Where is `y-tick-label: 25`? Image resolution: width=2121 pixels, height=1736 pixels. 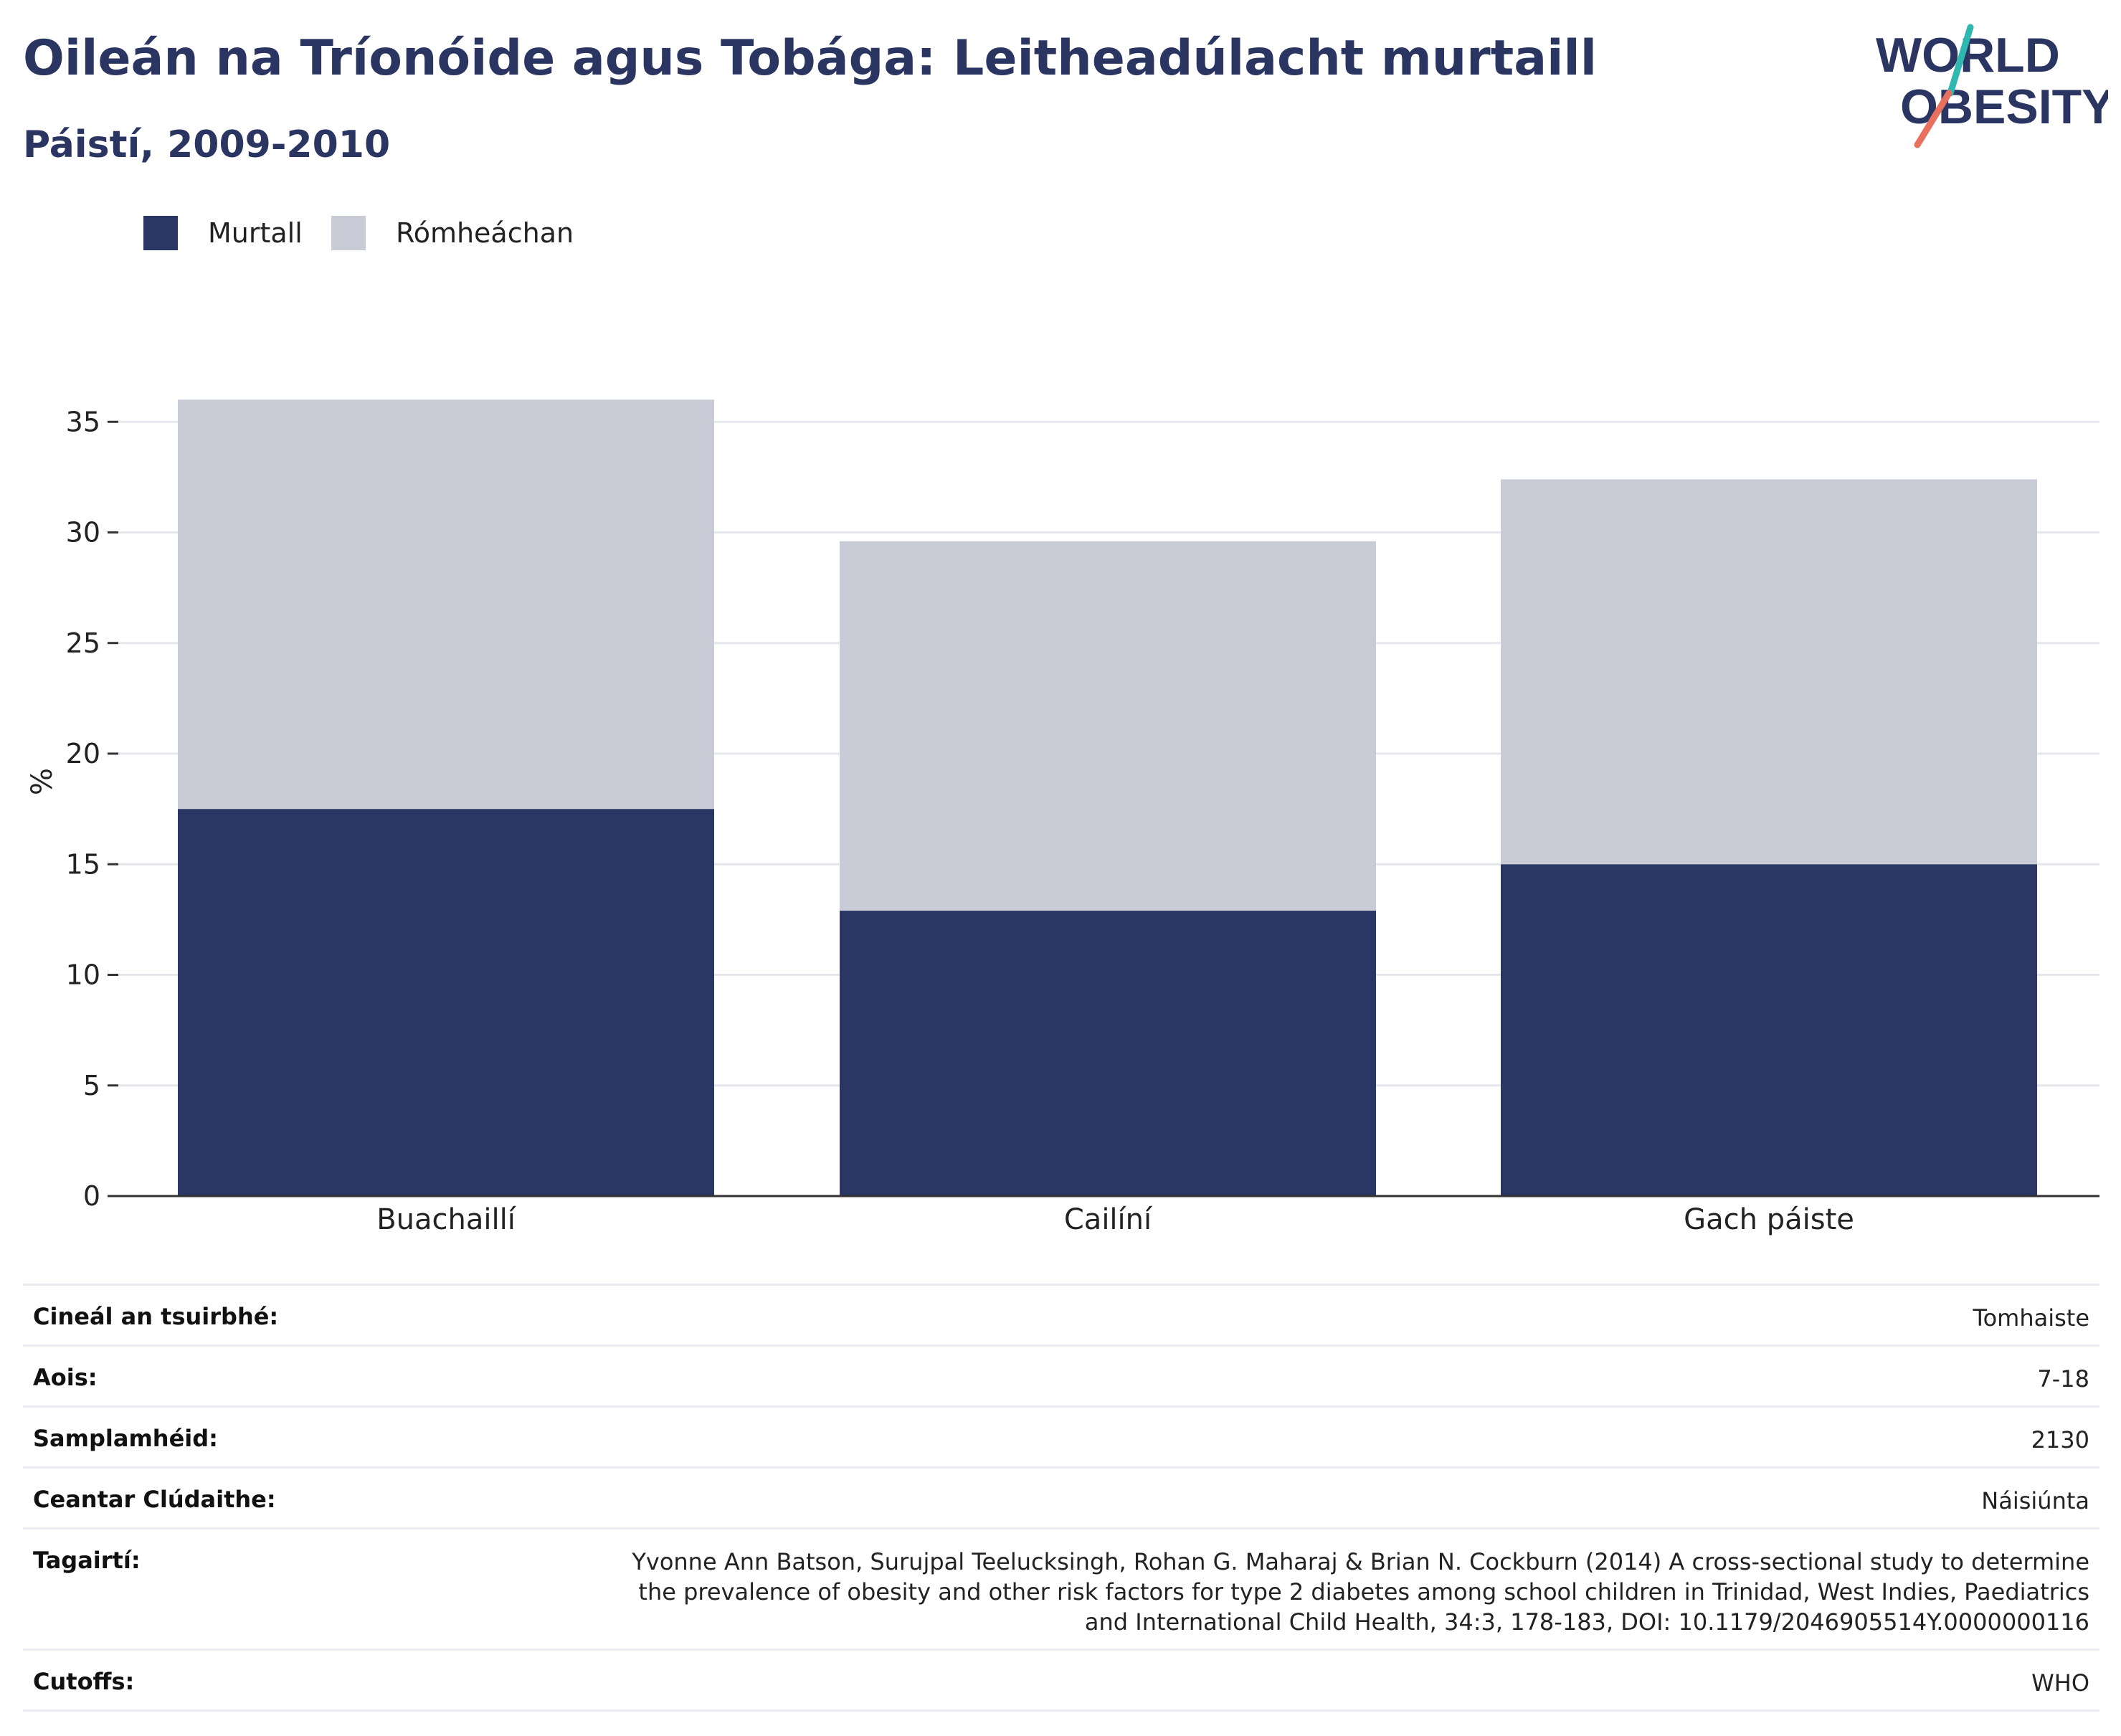
y-tick-label: 25 is located at coordinates (83, 643).